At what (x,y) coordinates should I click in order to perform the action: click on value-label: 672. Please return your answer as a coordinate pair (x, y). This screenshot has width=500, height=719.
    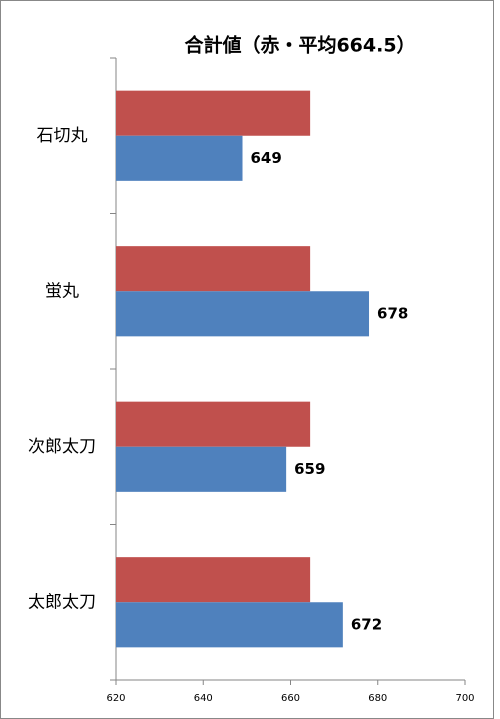
    Looking at the image, I should click on (366, 624).